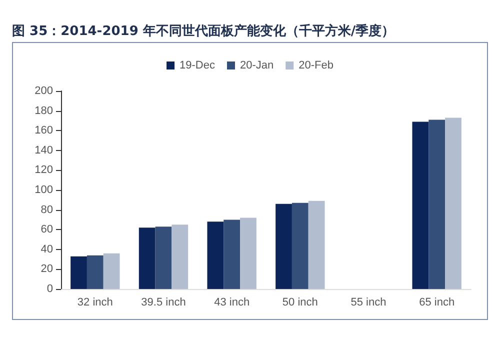 This screenshot has height=362, width=500. I want to click on x-tick-label: 32 inch, so click(95, 302).